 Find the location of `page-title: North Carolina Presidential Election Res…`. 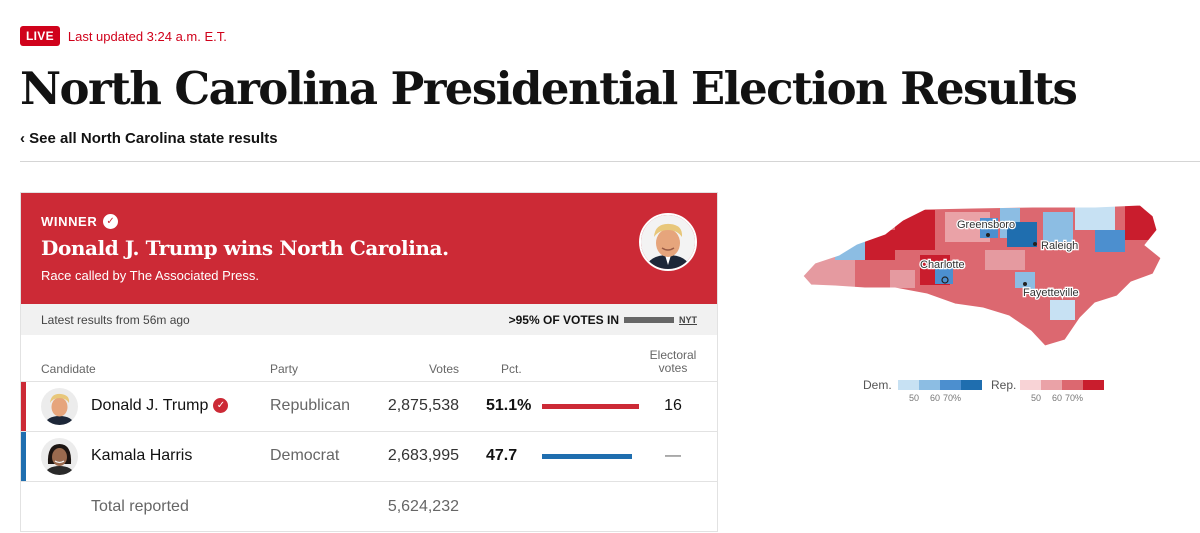

page-title: North Carolina Presidential Election Res… is located at coordinates (549, 88).